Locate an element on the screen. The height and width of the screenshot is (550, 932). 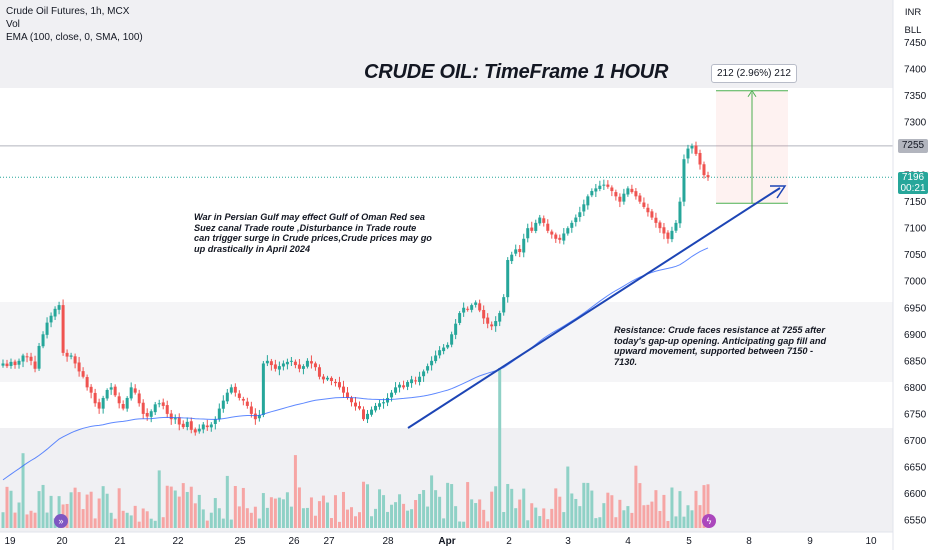
volume-label: Vol is located at coordinates (13, 24).